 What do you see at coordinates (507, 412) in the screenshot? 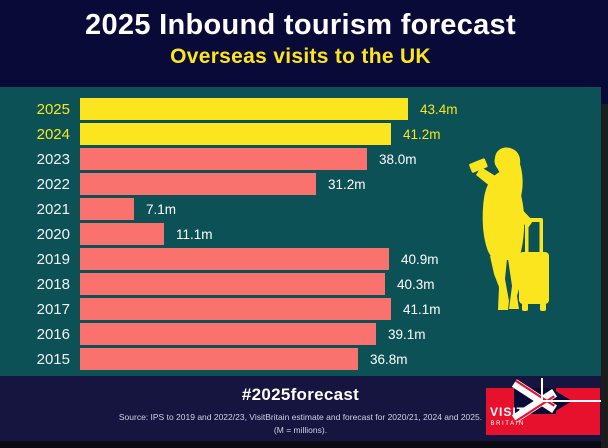
I see `logo-visit-text: VISIT` at bounding box center [507, 412].